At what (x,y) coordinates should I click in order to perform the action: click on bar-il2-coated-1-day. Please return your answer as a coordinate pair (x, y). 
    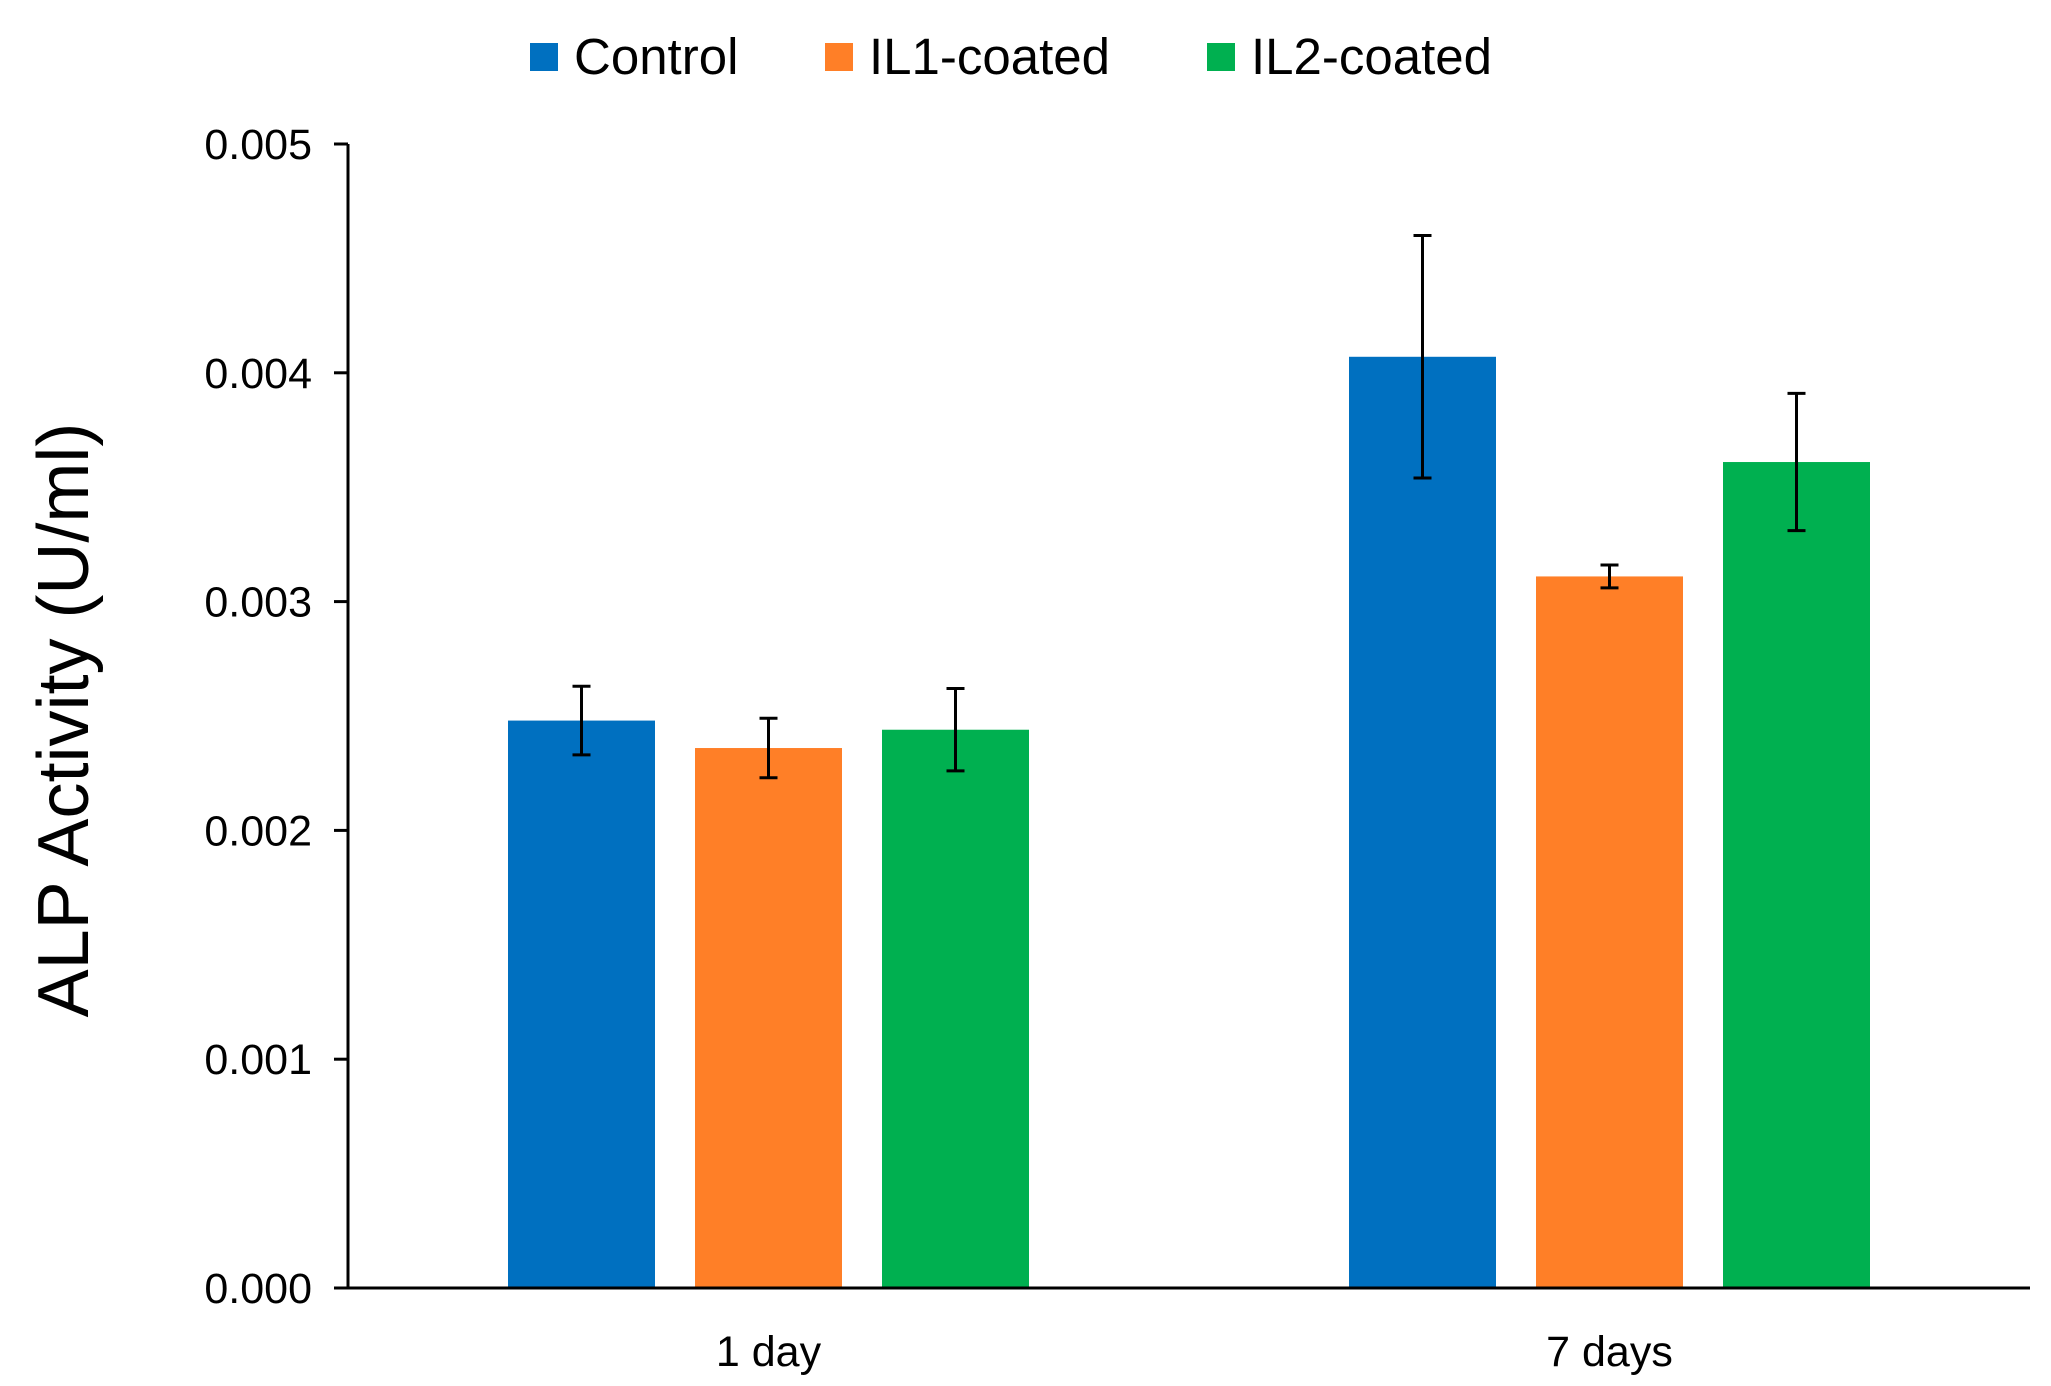
    Looking at the image, I should click on (955, 1008).